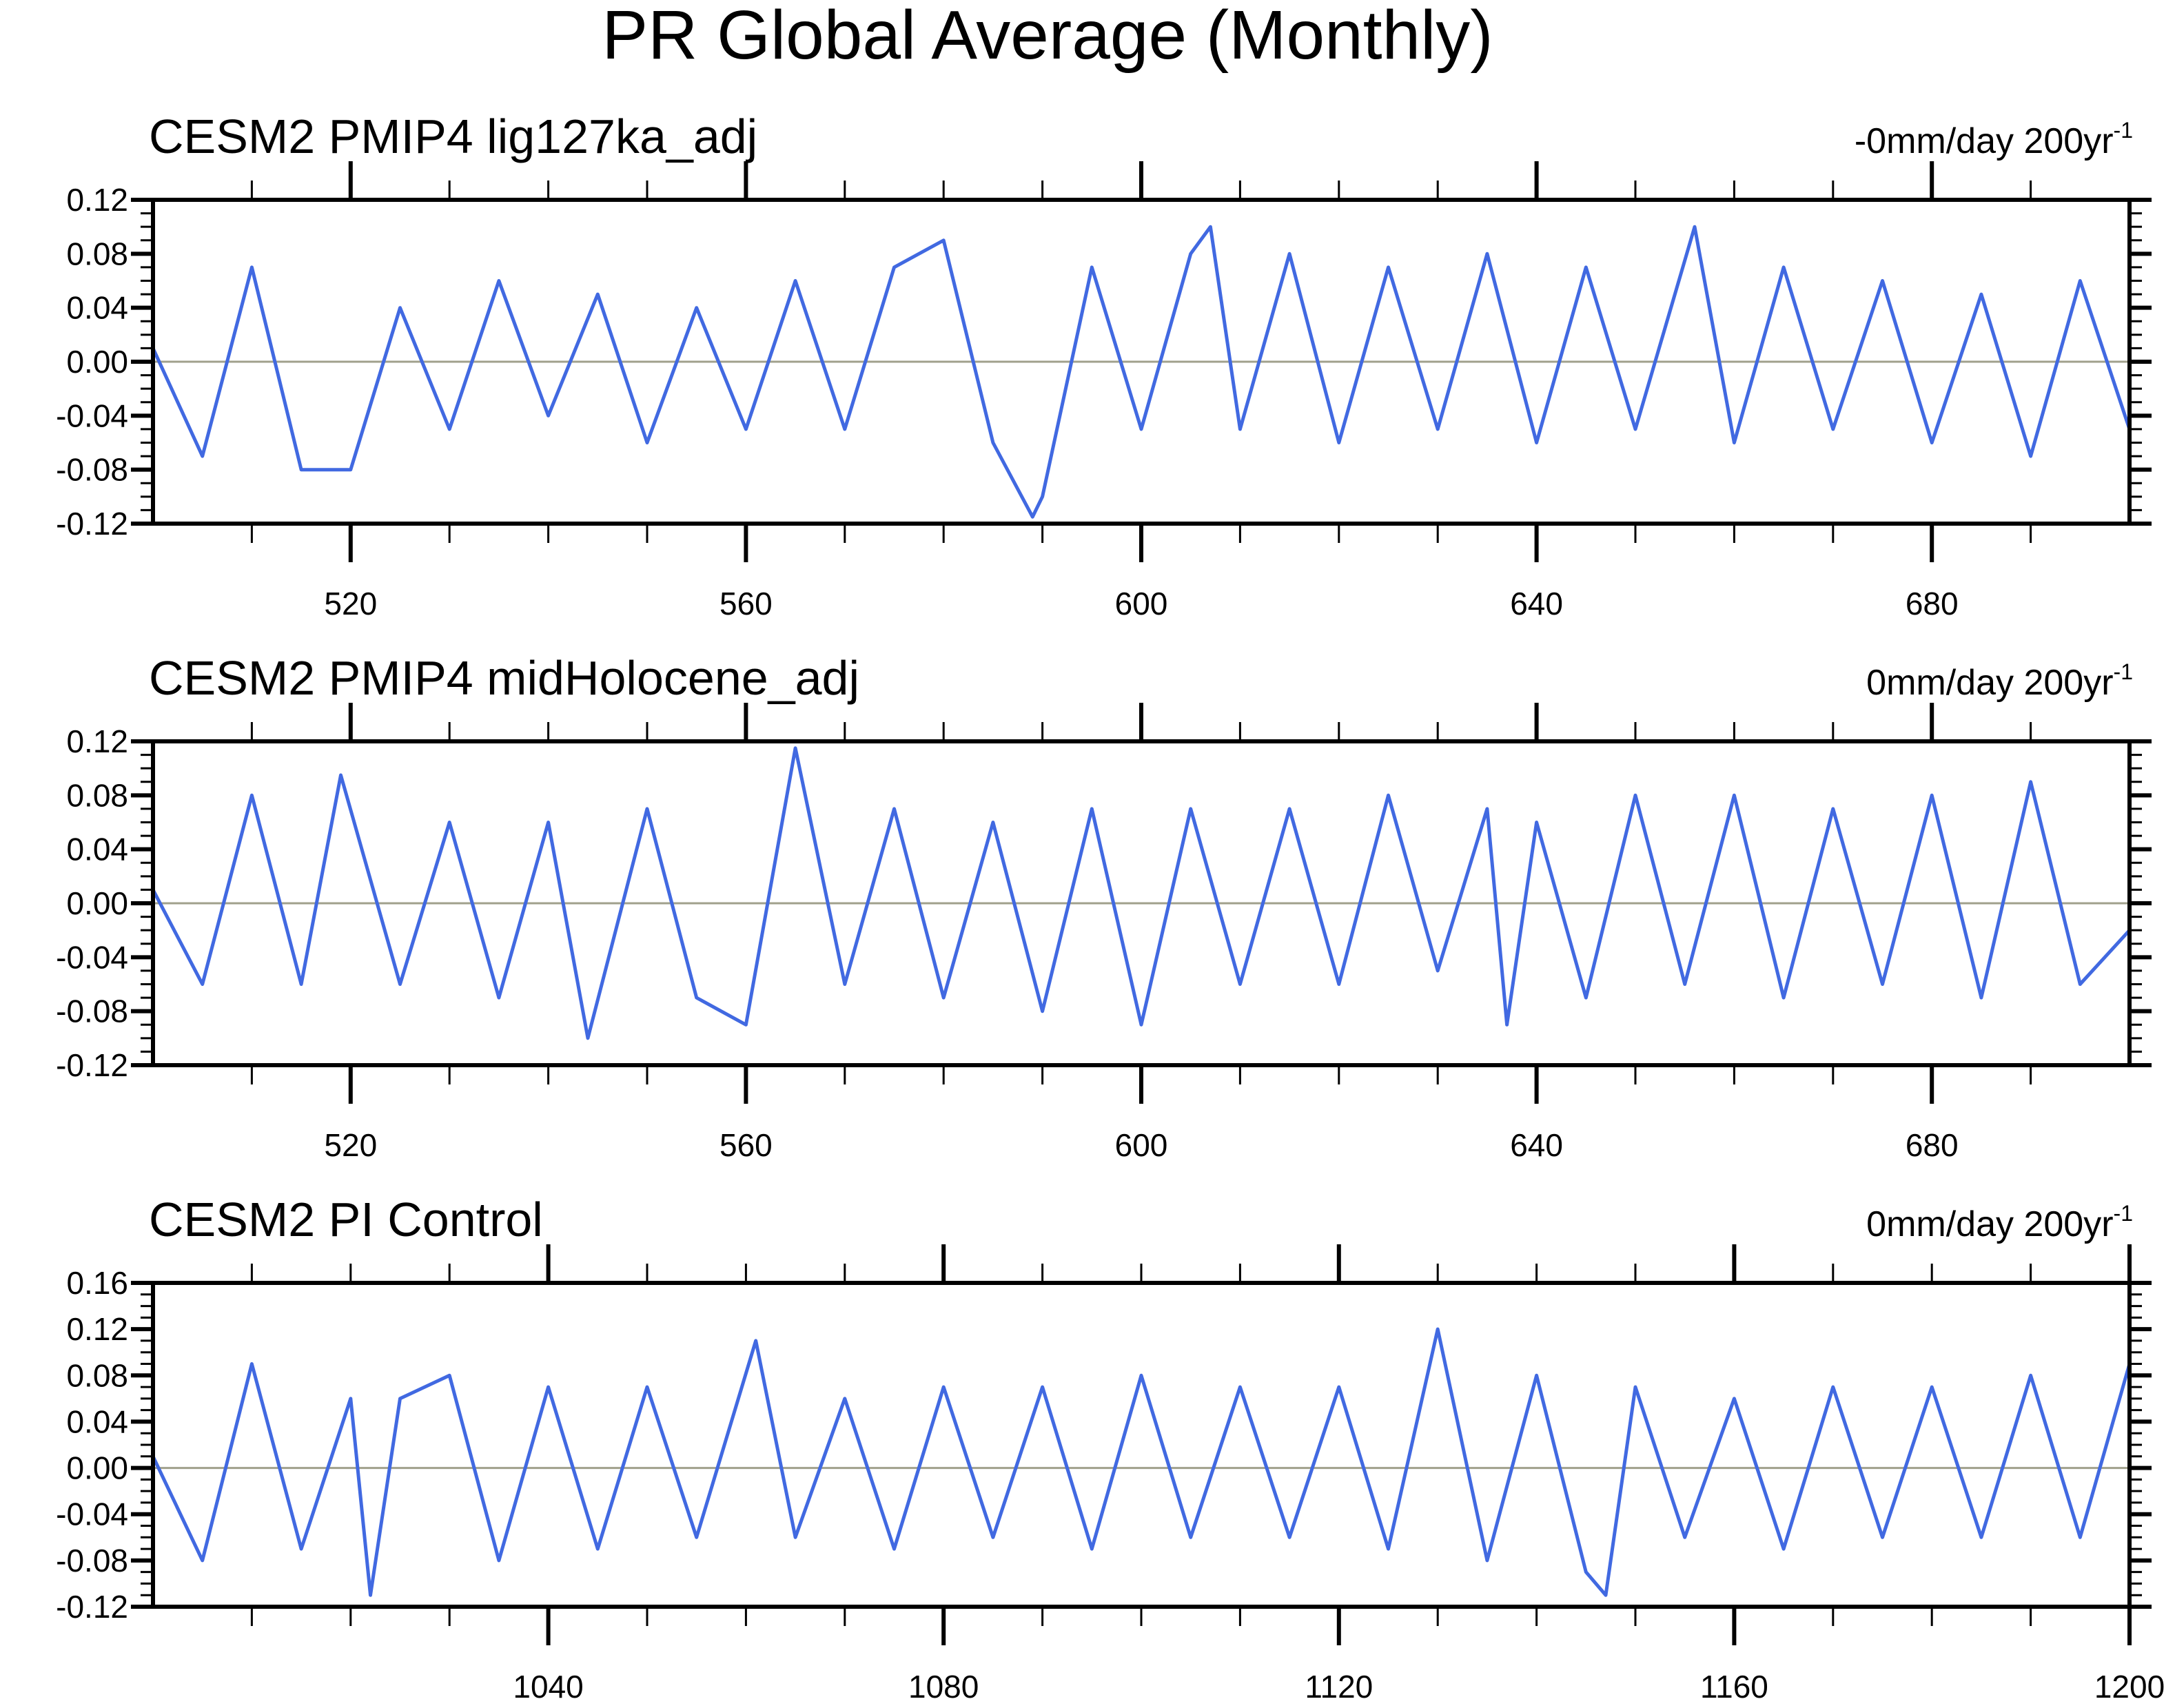 This screenshot has width=2175, height=1708. What do you see at coordinates (504, 678) in the screenshot?
I see `panel-title: CESM2 PMIP4 midHolocene_adj` at bounding box center [504, 678].